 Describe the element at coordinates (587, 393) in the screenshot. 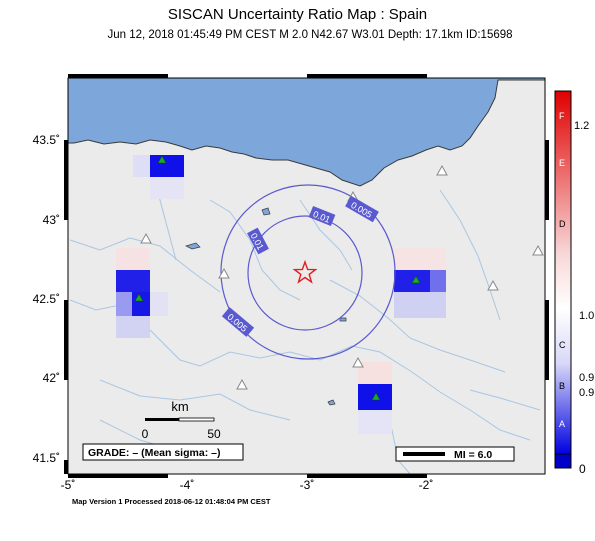

I see `colorbar-value-3: 0.9` at that location.